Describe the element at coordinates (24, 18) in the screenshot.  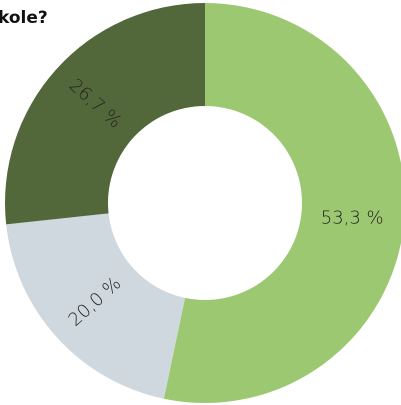
I see `chart-title: kole?` at that location.